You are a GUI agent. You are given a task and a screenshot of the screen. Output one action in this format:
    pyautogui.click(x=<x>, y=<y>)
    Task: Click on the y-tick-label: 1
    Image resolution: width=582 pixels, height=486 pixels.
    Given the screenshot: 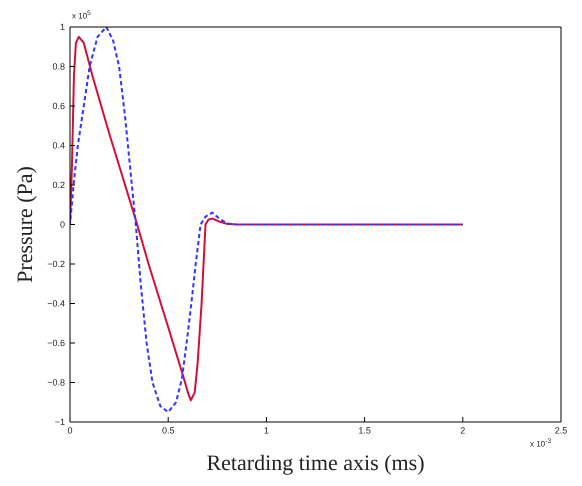 What is the action you would take?
    pyautogui.click(x=62, y=27)
    